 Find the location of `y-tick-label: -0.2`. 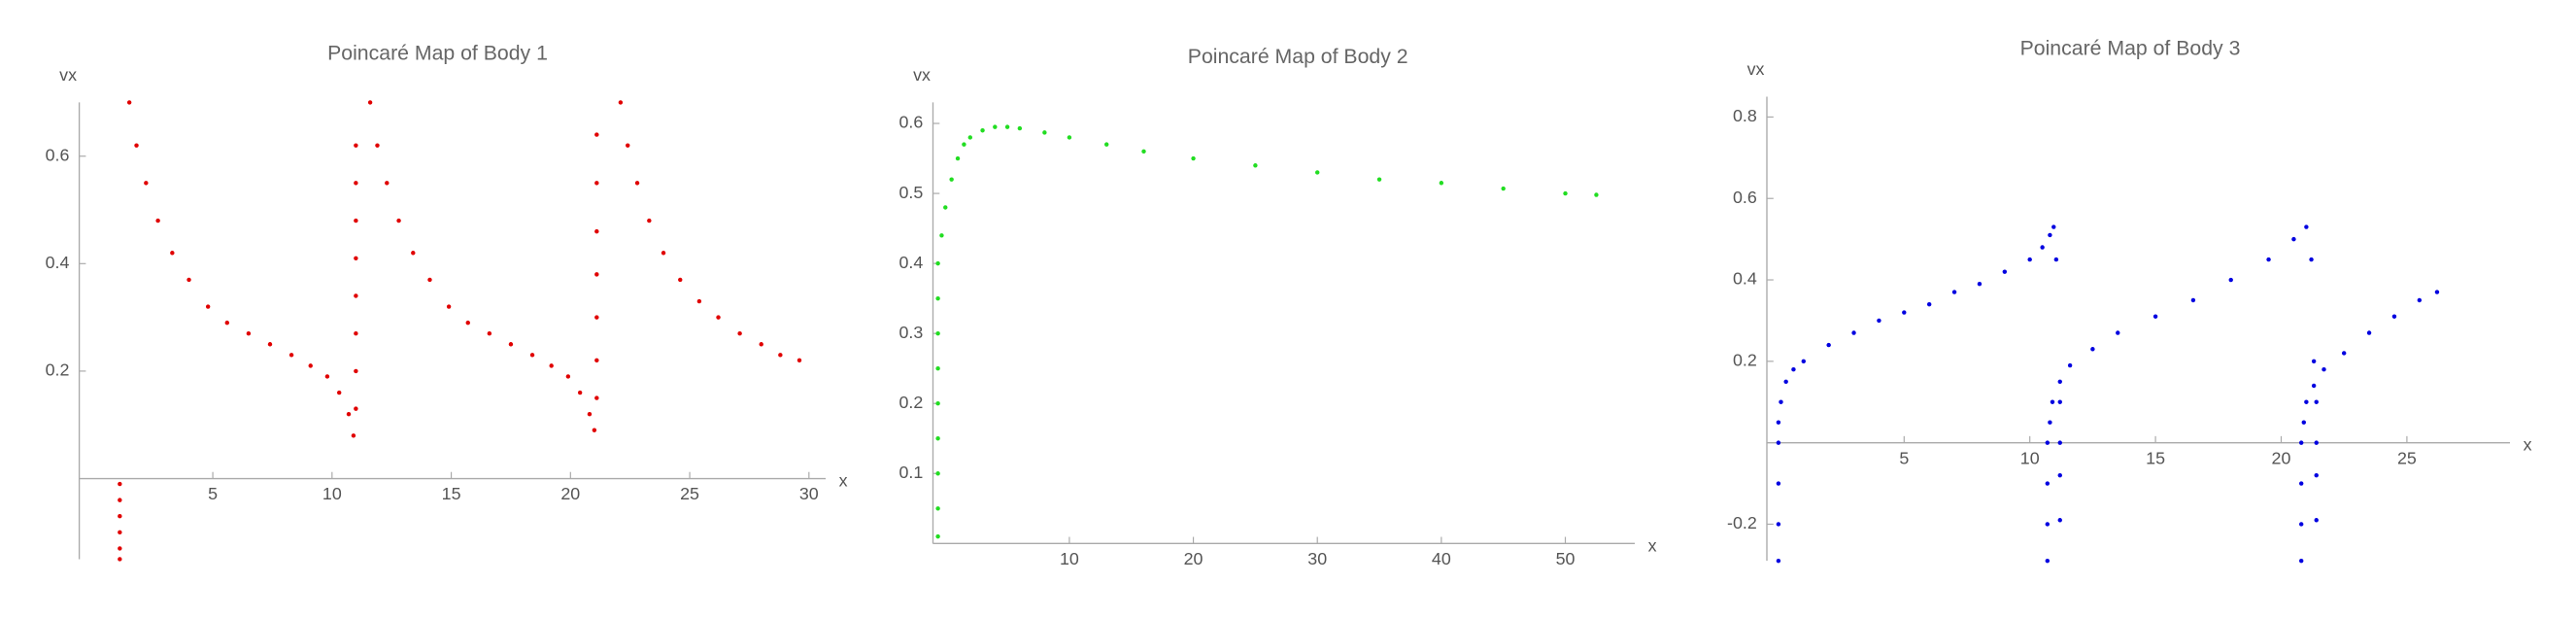

y-tick-label: -0.2 is located at coordinates (1742, 522).